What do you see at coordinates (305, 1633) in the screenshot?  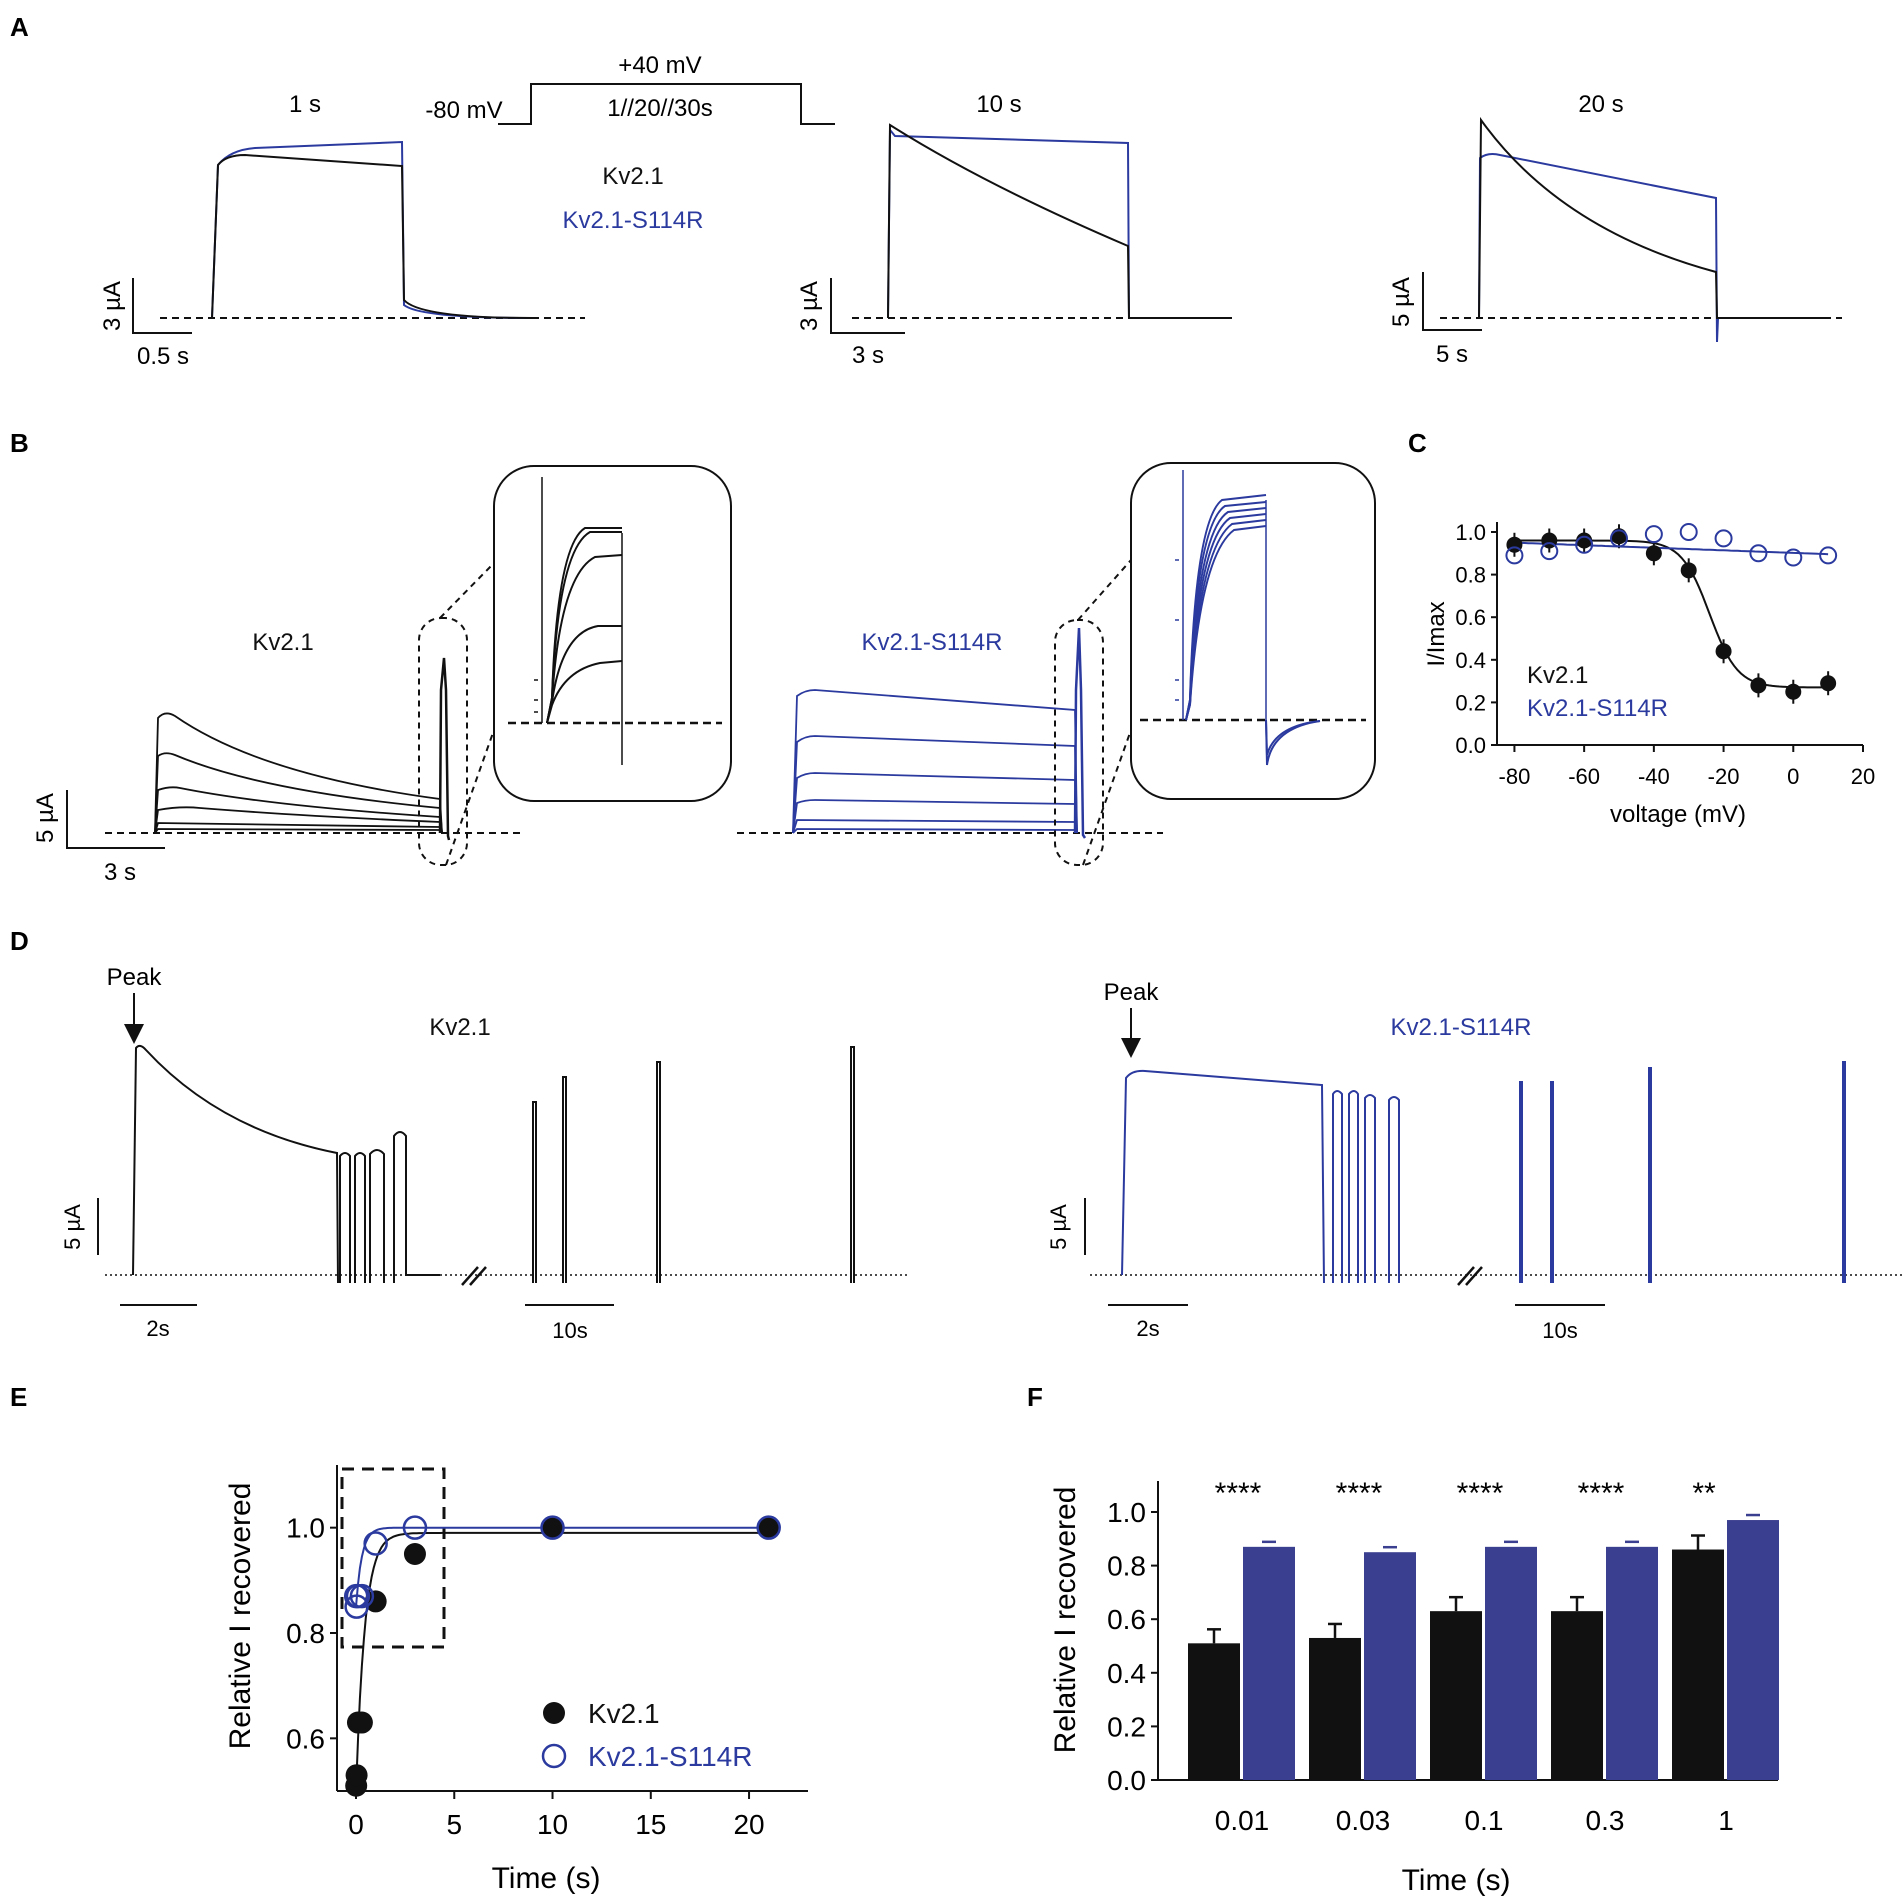 I see `e-y-tick-label: 0.8` at bounding box center [305, 1633].